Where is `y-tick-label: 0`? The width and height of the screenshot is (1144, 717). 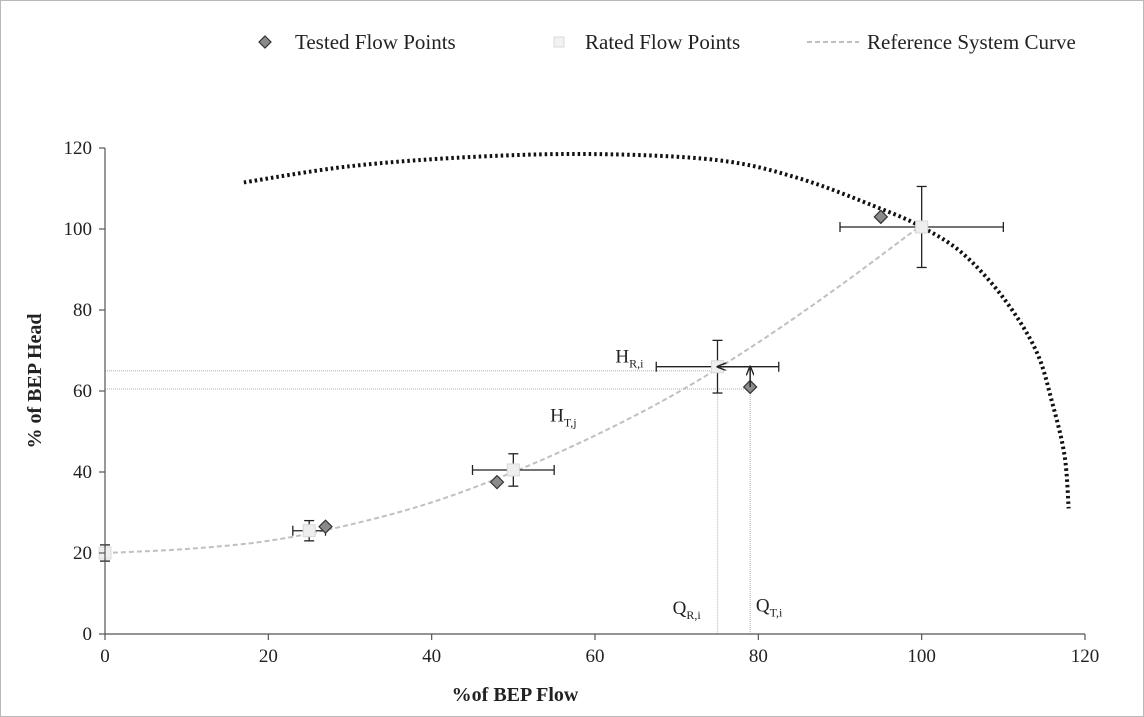
y-tick-label: 0 is located at coordinates (88, 634).